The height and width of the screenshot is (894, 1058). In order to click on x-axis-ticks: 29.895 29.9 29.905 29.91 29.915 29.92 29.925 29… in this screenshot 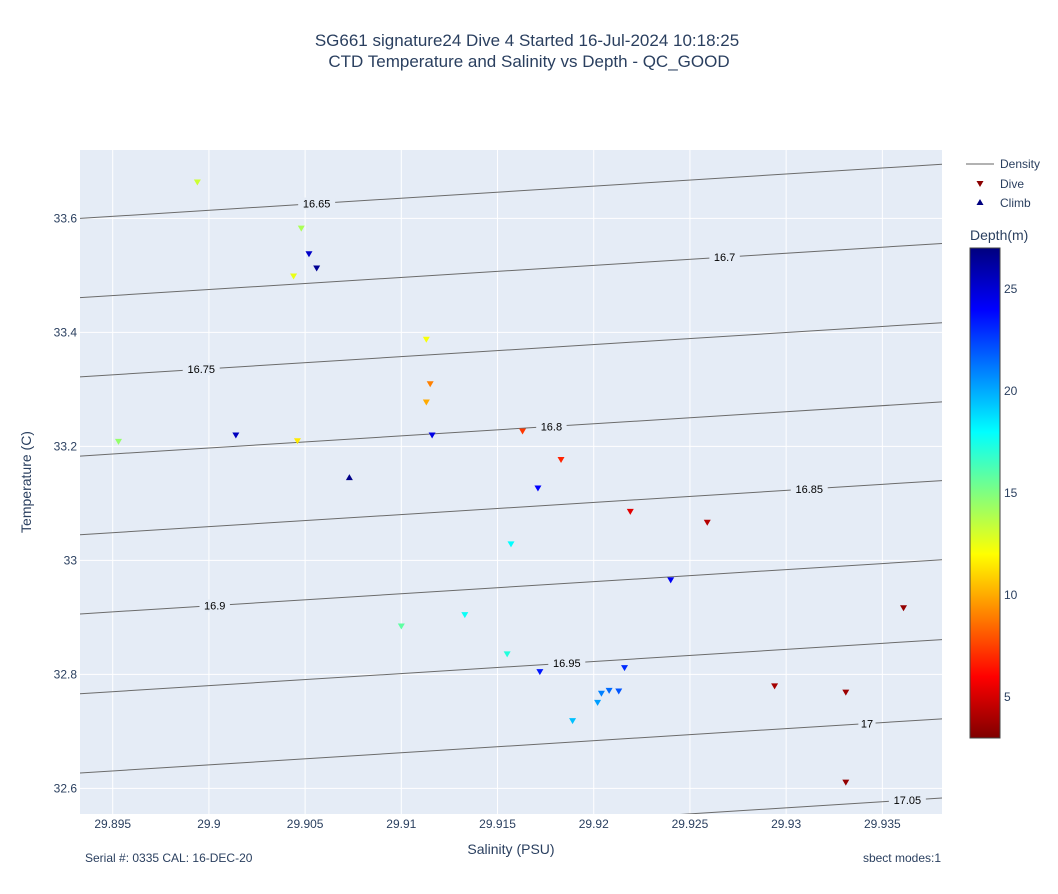, I will do `click(497, 824)`.